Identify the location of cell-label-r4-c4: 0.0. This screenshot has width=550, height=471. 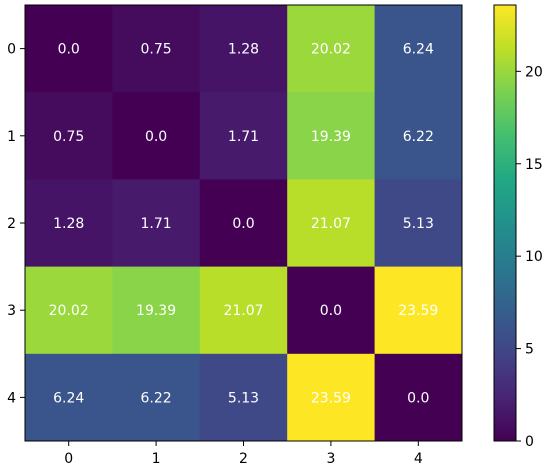
(418, 398).